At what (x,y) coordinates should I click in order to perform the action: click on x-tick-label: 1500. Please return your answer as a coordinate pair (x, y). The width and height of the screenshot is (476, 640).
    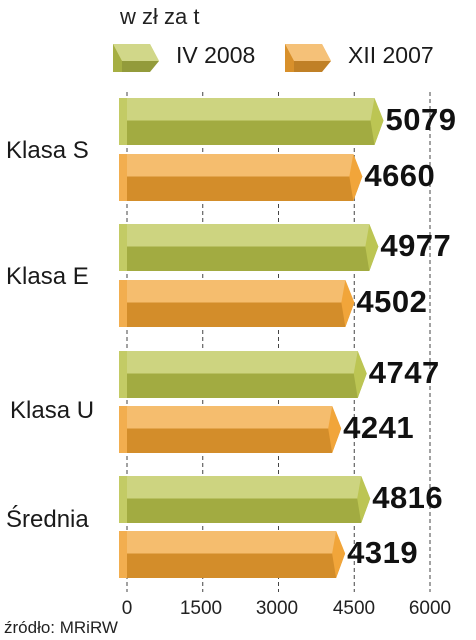
    Looking at the image, I should click on (201, 608).